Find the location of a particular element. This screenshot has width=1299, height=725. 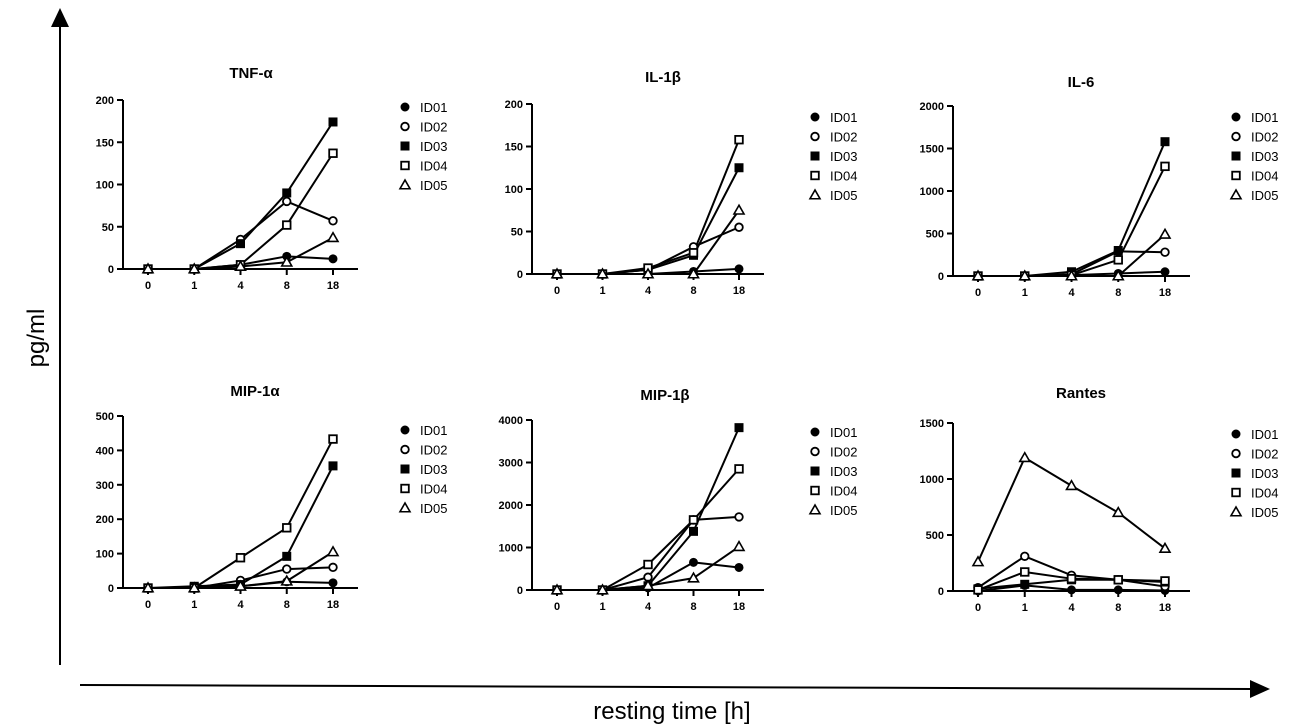

y-tick-label: 4000 is located at coordinates (511, 421).